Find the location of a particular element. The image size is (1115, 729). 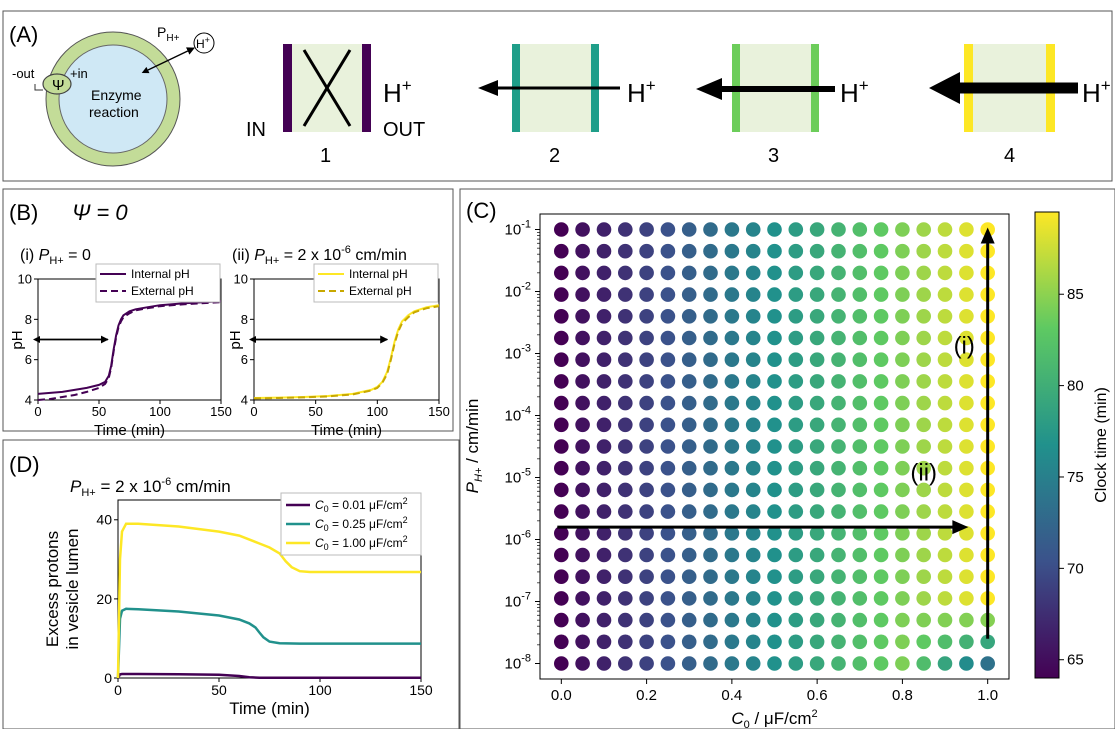

legend-box is located at coordinates (376, 283).